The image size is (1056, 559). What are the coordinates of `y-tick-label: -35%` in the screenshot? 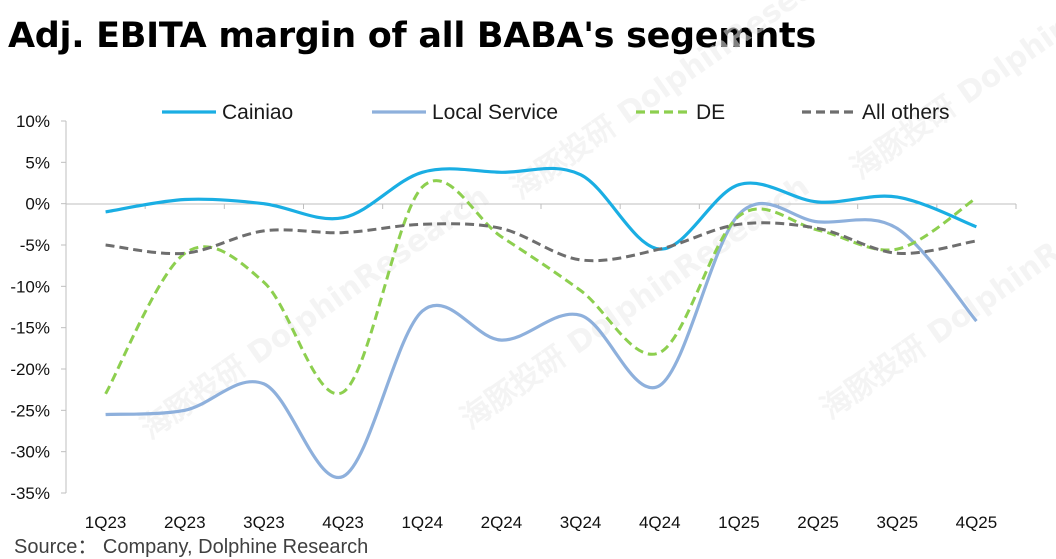 It's located at (30, 493).